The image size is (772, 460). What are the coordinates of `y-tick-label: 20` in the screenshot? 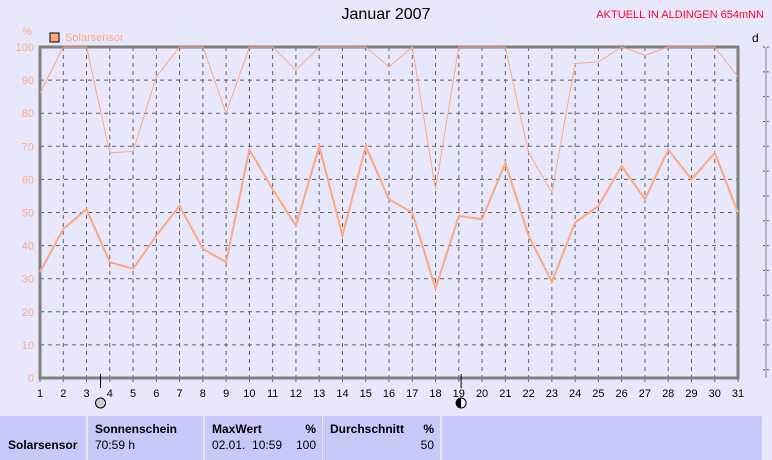 It's located at (28, 313).